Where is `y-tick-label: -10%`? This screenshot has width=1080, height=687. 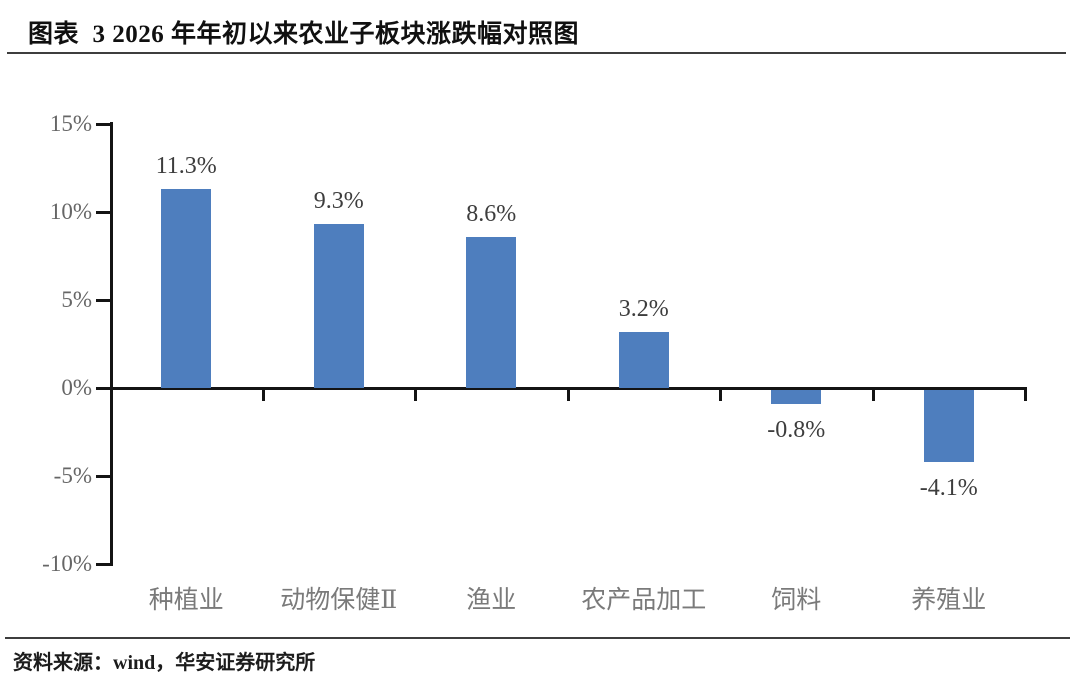
y-tick-label: -10% is located at coordinates (67, 563).